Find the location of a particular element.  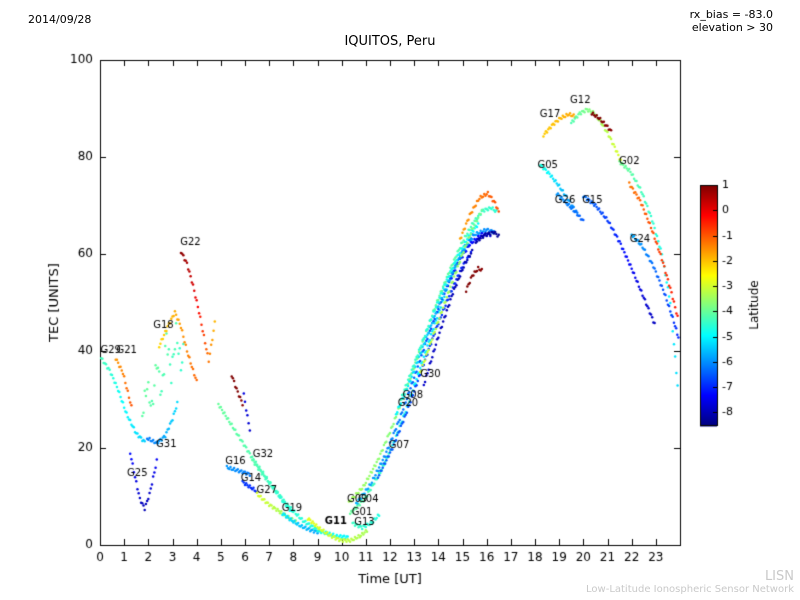

rx-bias-annotation: rx_bias = -83.0 is located at coordinates (731, 14).